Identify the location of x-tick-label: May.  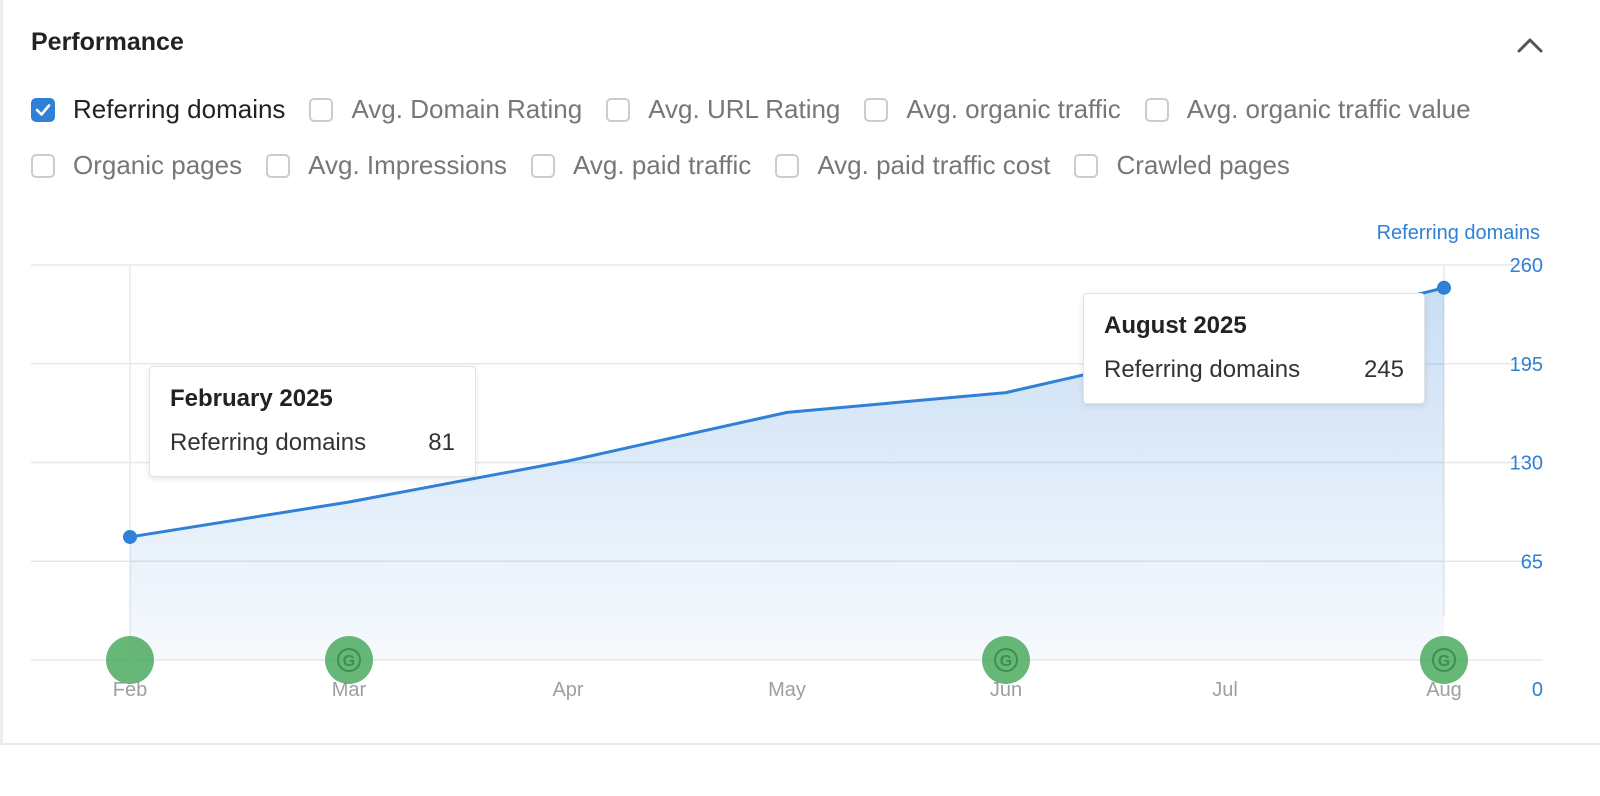
(787, 690).